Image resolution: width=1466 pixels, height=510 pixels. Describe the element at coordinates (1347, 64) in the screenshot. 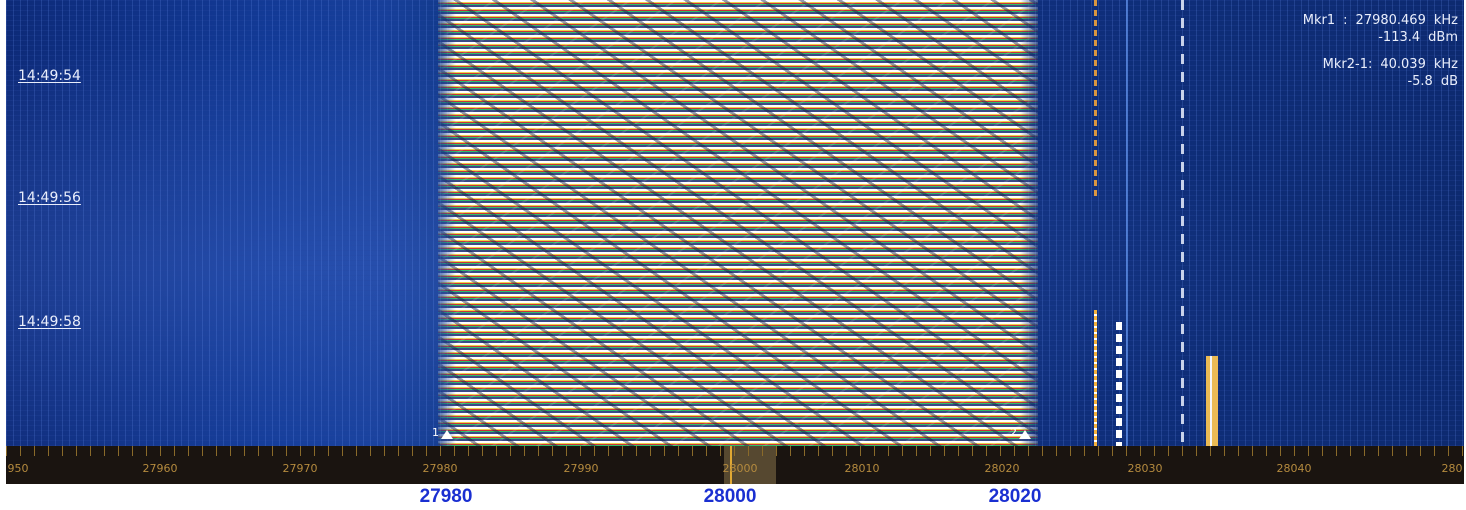

I see `mkr2-label: Mkr2-1:` at that location.